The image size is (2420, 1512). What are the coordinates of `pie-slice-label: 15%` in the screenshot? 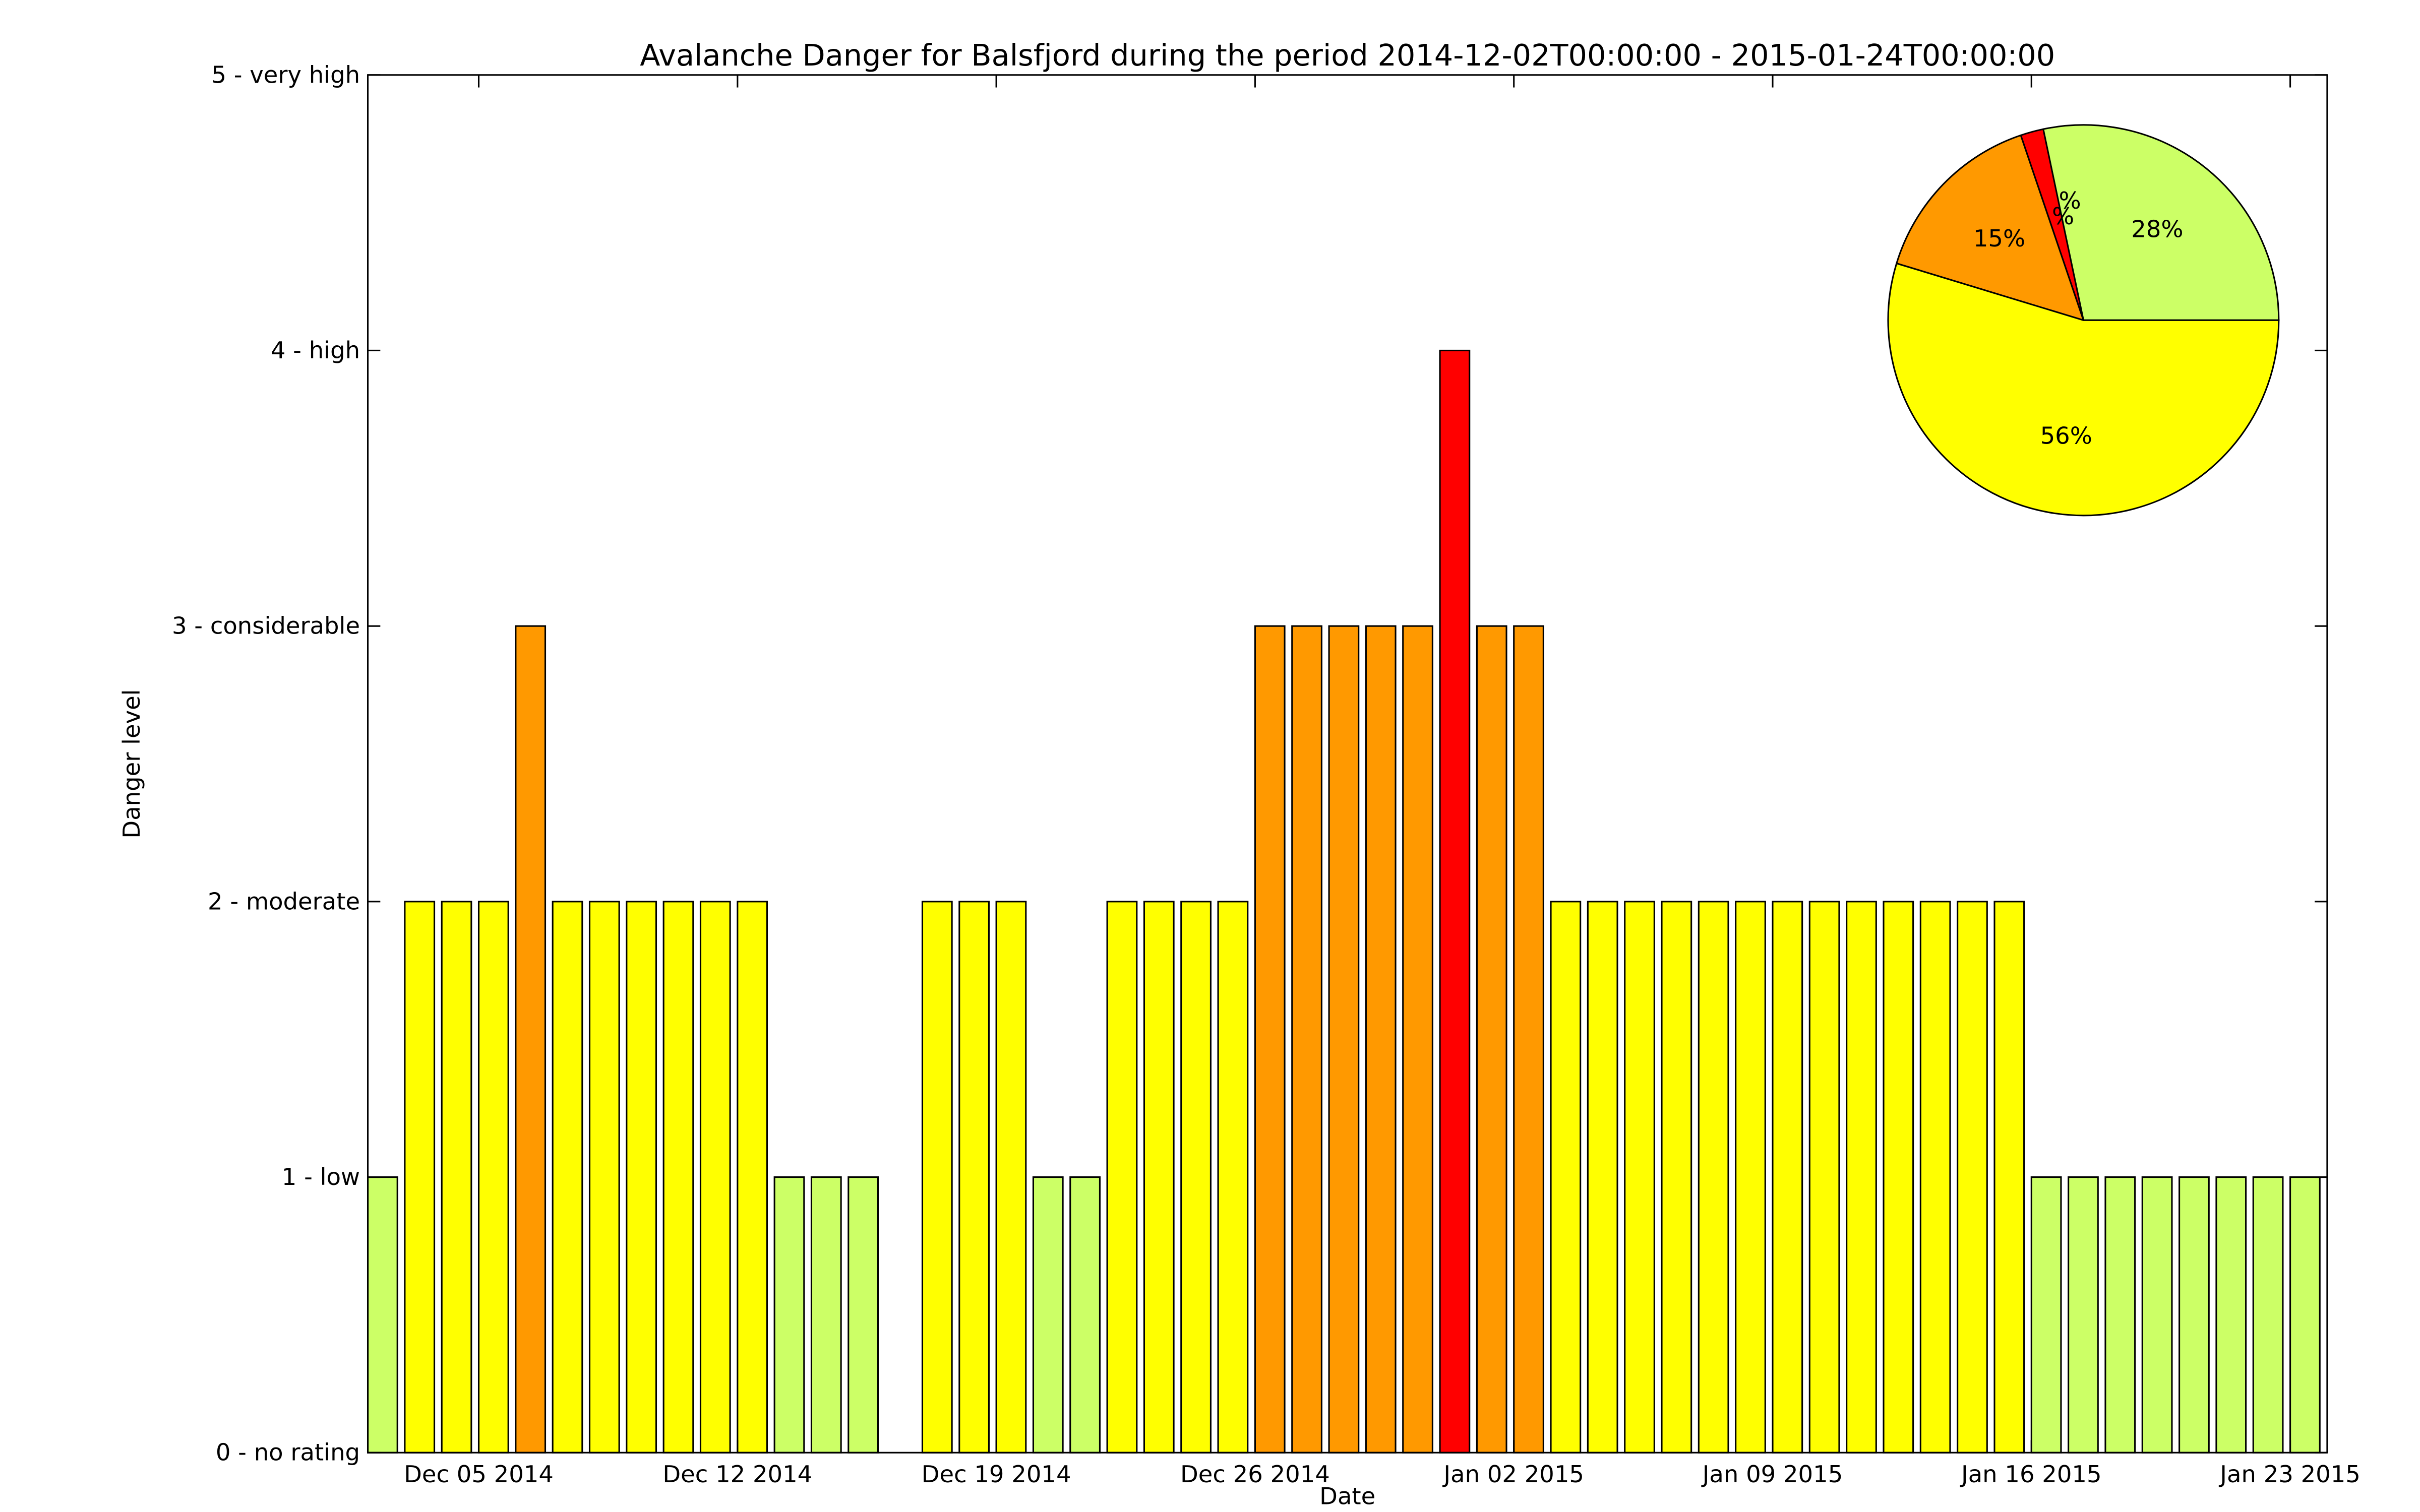 It's located at (1999, 238).